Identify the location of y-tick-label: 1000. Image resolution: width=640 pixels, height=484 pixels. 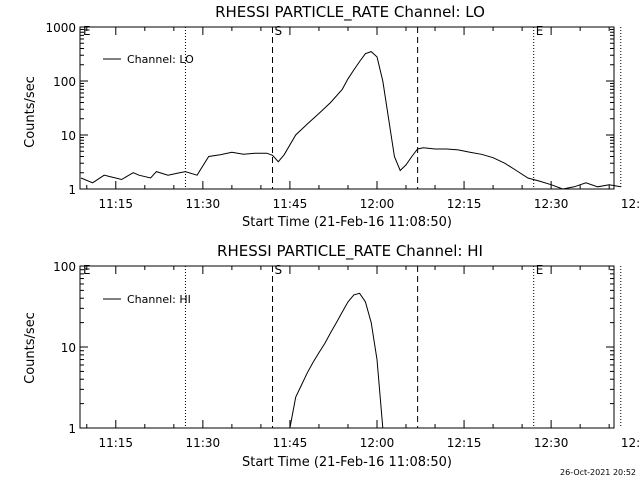
(60, 28).